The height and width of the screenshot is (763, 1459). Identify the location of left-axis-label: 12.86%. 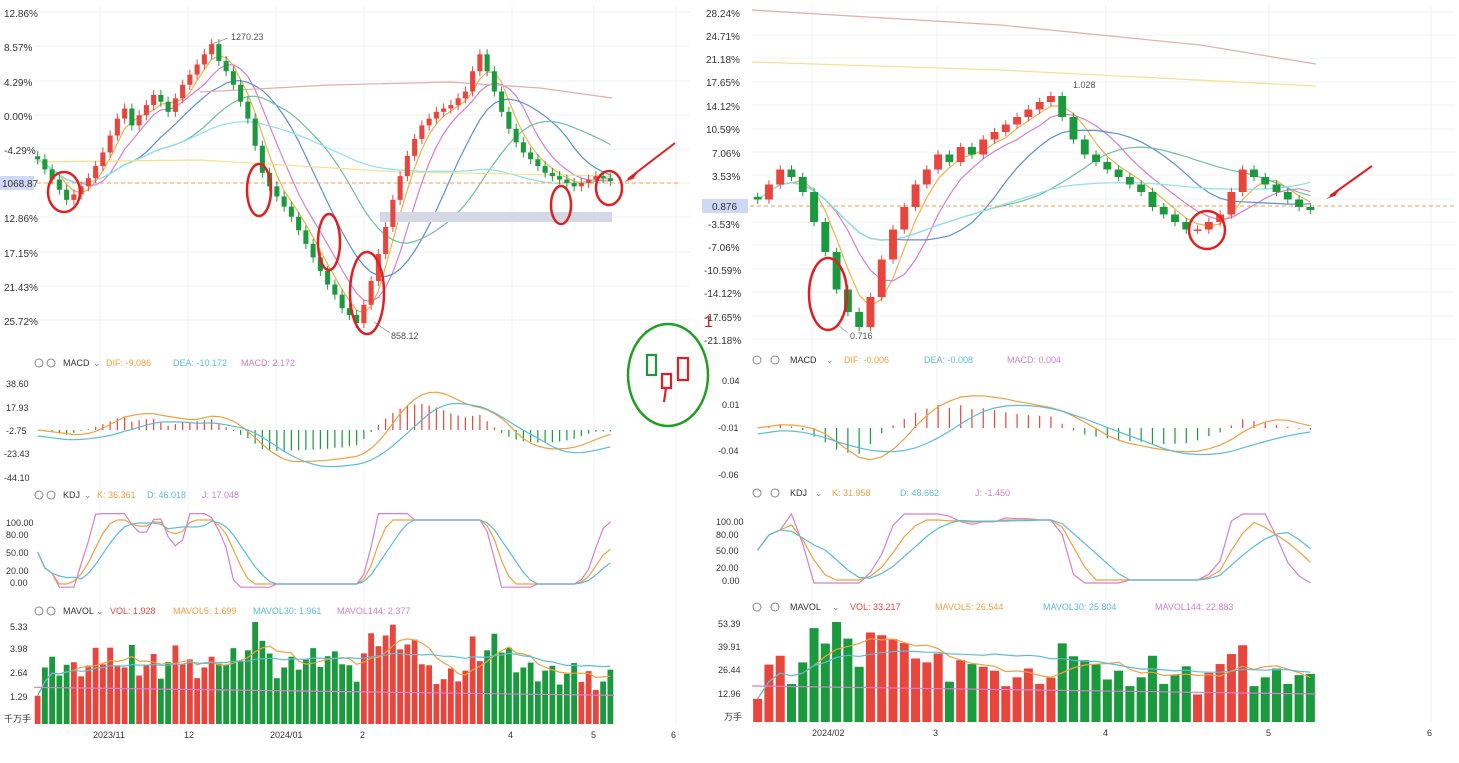
(21, 219).